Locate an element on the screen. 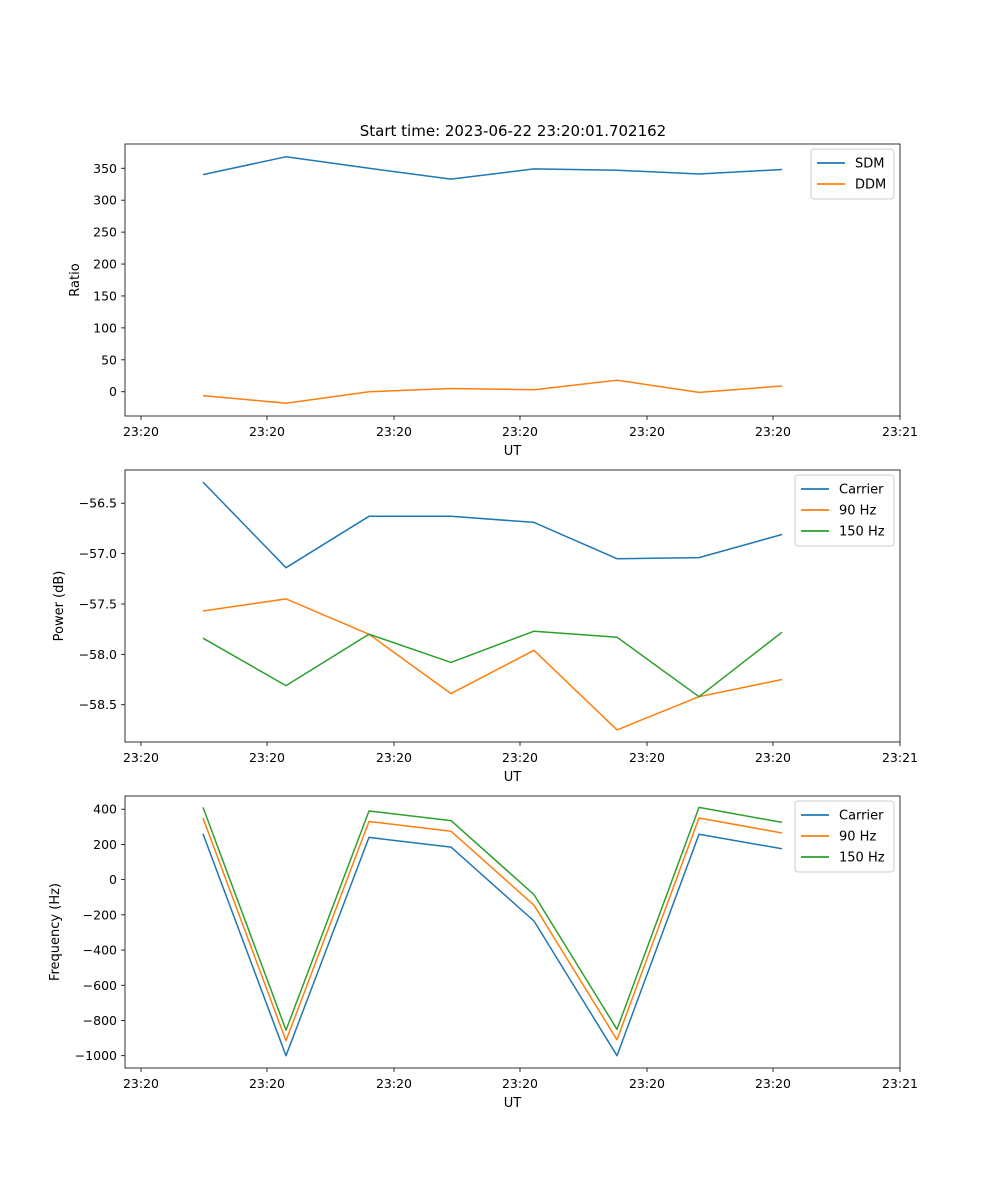  legend-label: DDM is located at coordinates (870, 185).